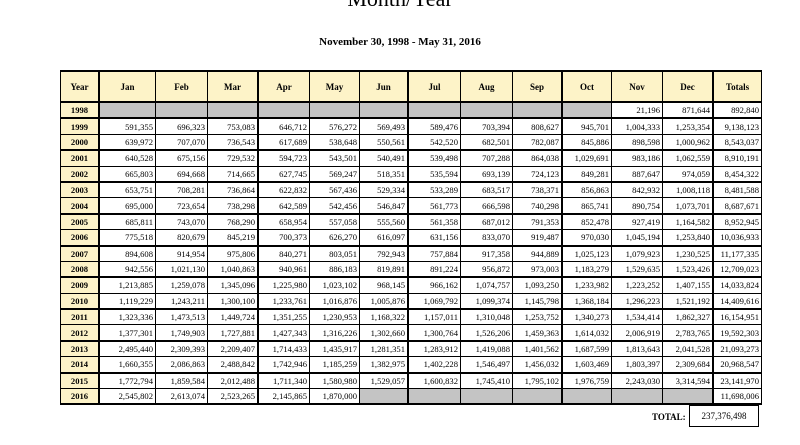  What do you see at coordinates (80, 253) in the screenshot?
I see `year-cell: 2007` at bounding box center [80, 253].